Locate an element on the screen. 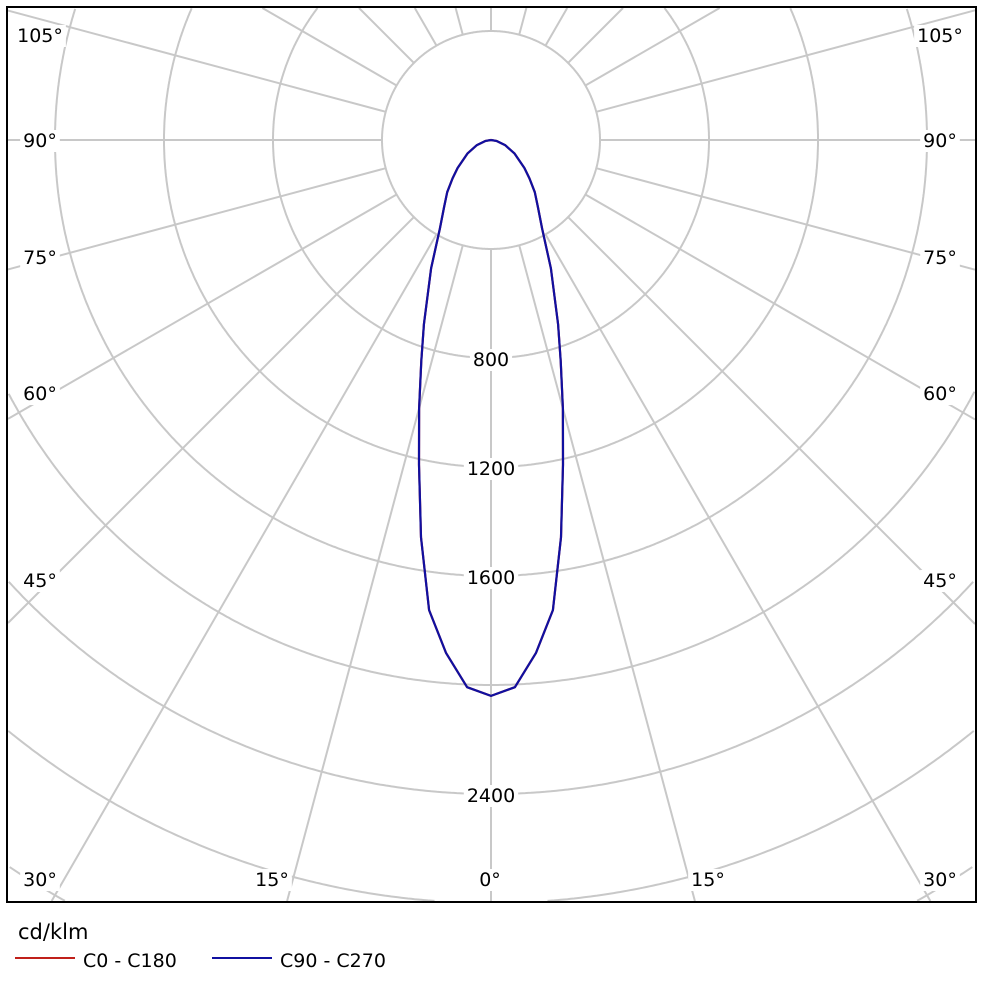  radial-tick-label: 2400 is located at coordinates (491, 796).